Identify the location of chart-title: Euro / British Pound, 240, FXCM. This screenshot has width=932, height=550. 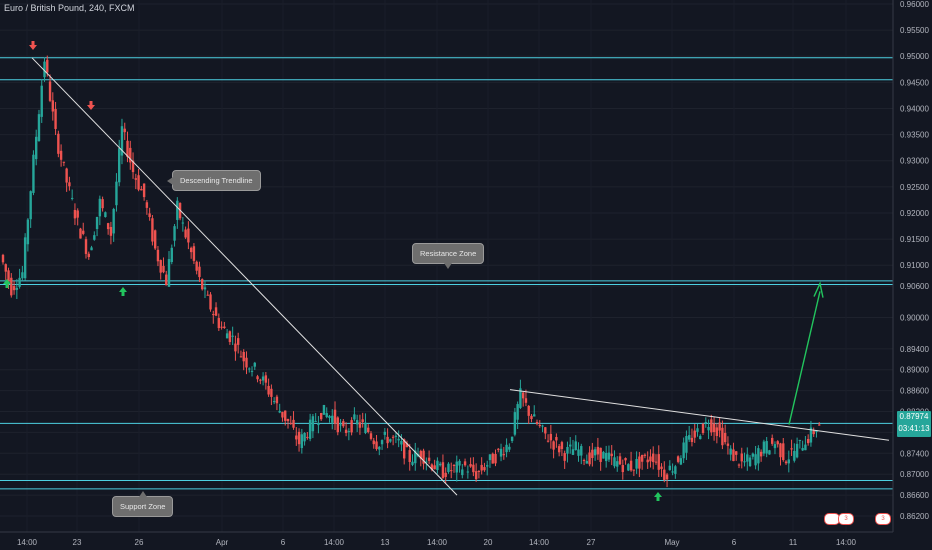
(69, 8).